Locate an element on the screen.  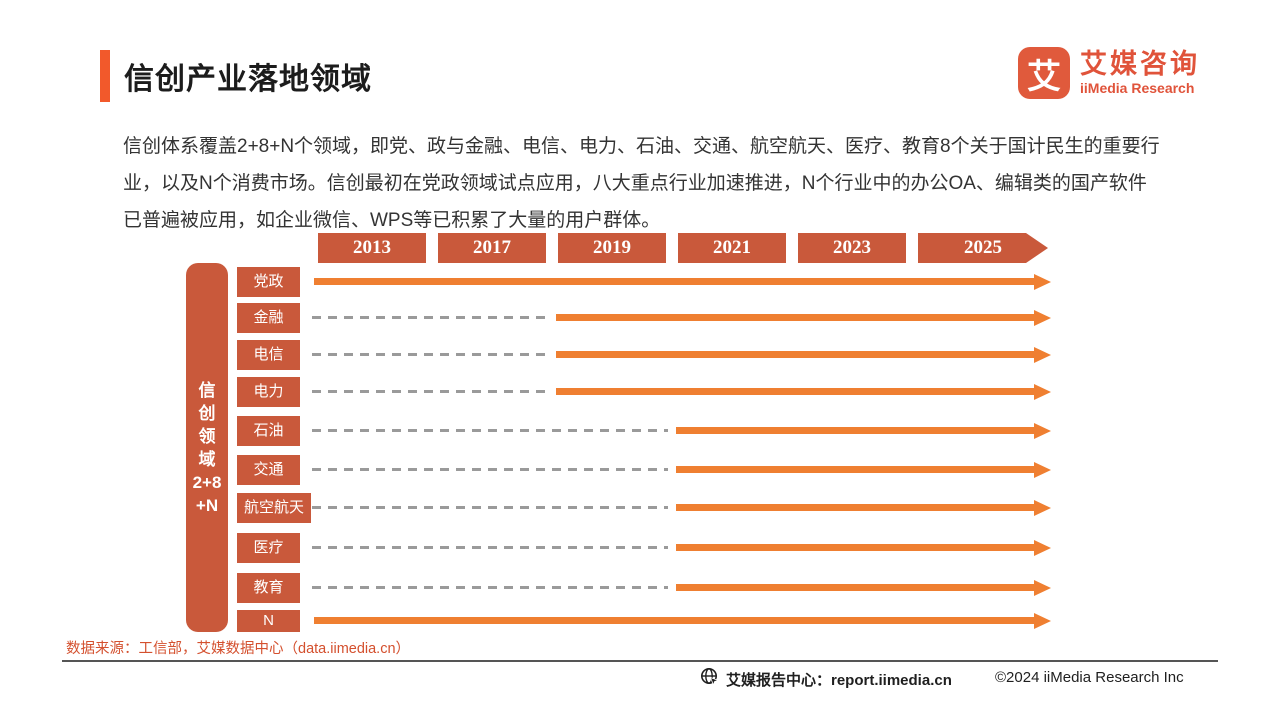
timeline-arrowhead-金融 is located at coordinates (1042, 318).